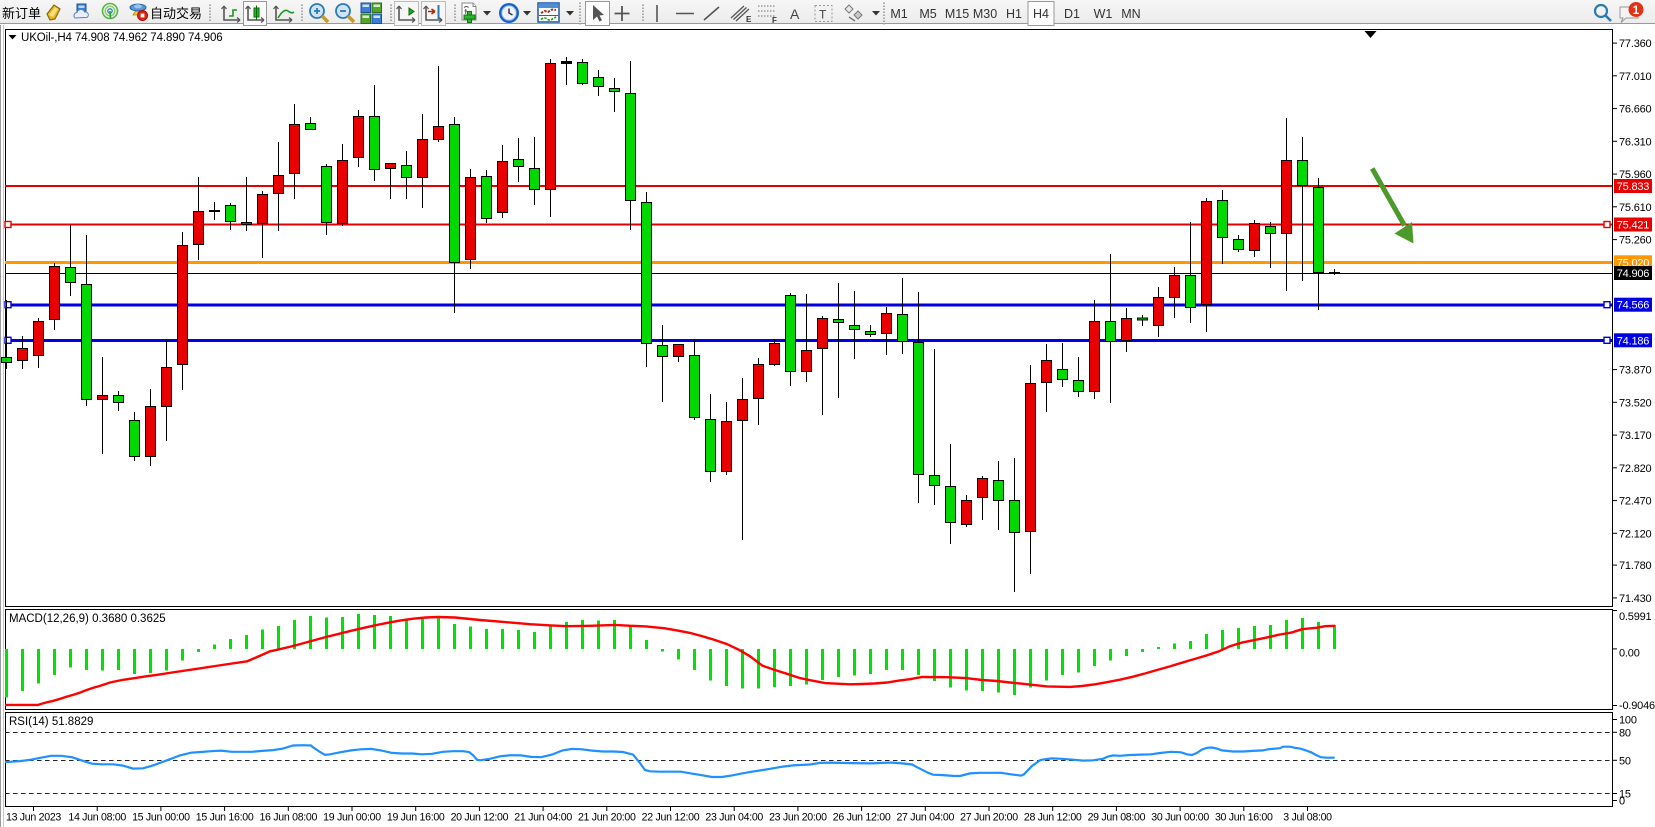  Describe the element at coordinates (1633, 187) in the screenshot. I see `svg-text: 75.833` at that location.